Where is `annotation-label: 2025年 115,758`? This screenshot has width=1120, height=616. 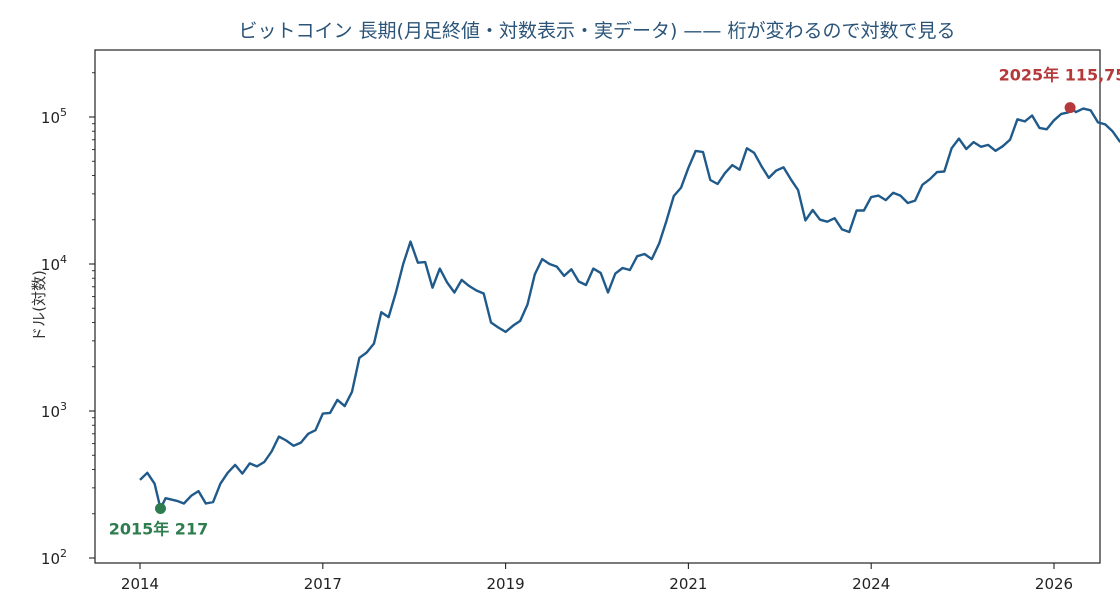
annotation-label: 2025年 115,758 is located at coordinates (1059, 75).